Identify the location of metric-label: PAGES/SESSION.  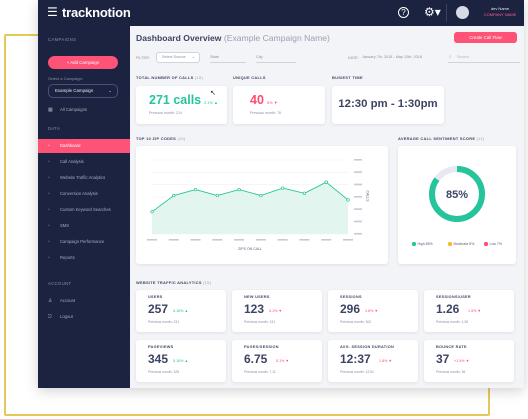
(261, 347).